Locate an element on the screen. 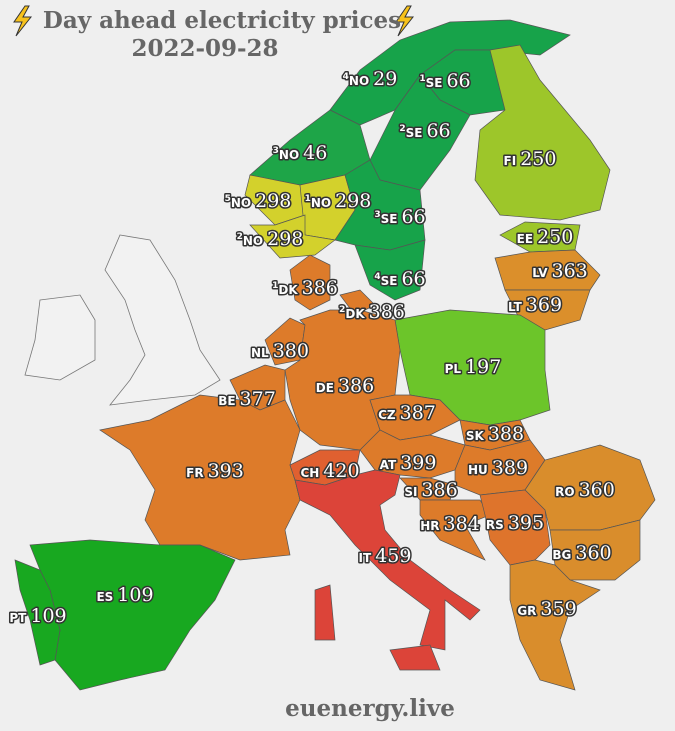 The height and width of the screenshot is (731, 675). region-code: LT is located at coordinates (515, 307).